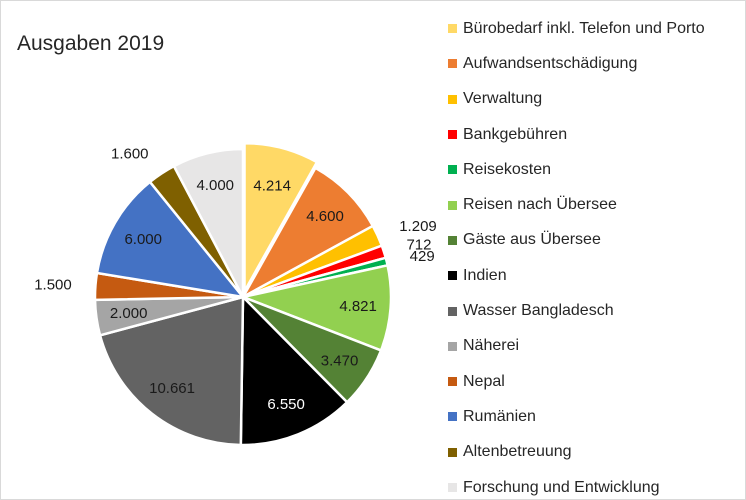 The image size is (746, 500). What do you see at coordinates (91, 43) in the screenshot?
I see `chart-title: Ausgaben 2019` at bounding box center [91, 43].